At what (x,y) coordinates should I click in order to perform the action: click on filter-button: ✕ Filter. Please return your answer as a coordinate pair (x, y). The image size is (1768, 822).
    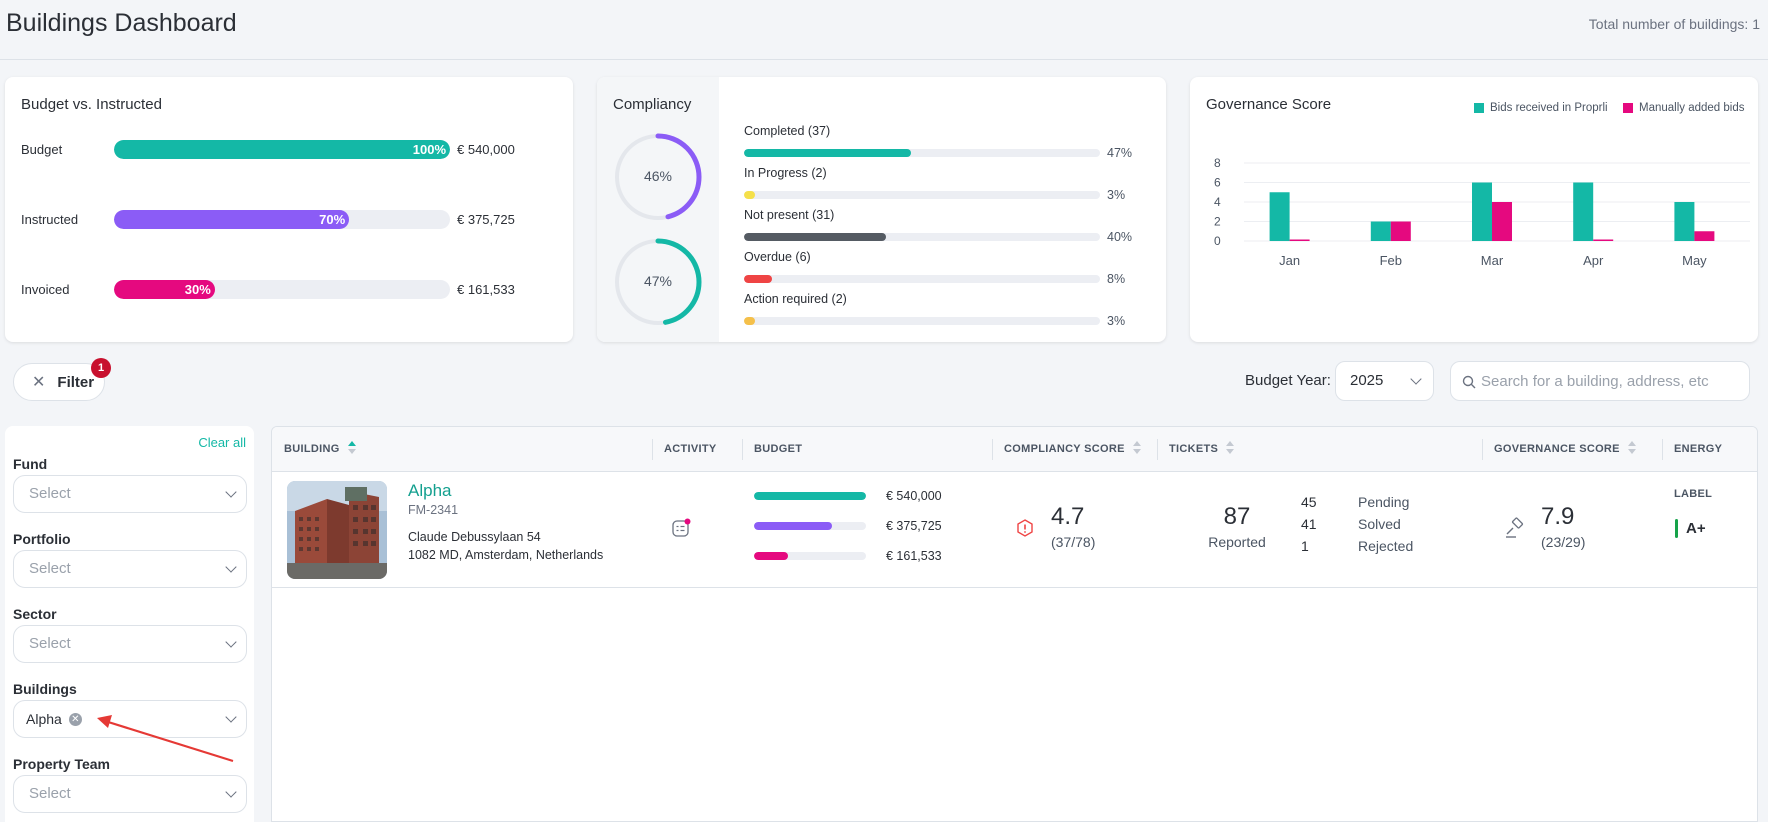
    Looking at the image, I should click on (59, 382).